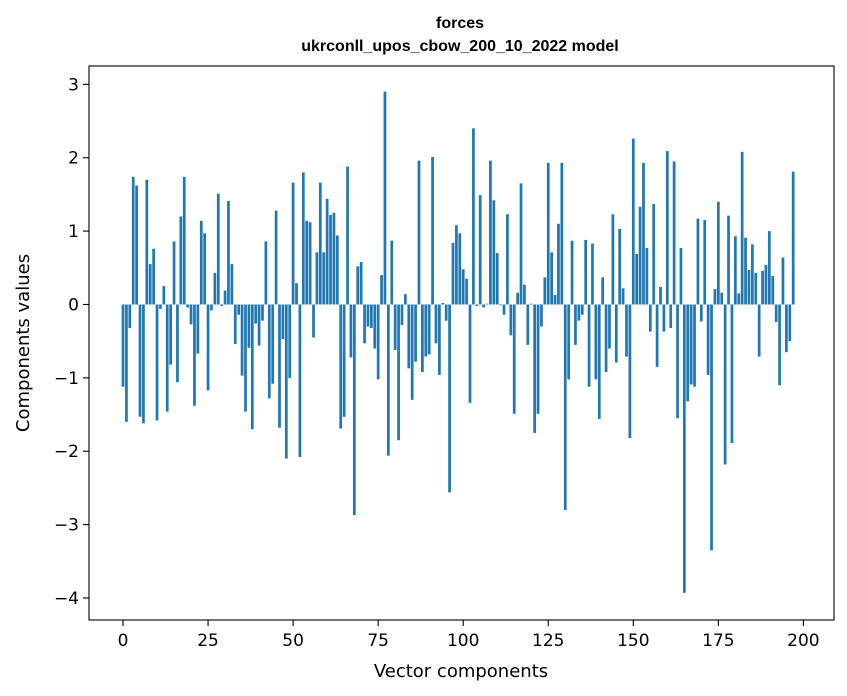 Image resolution: width=847 pixels, height=696 pixels. I want to click on x-tick-label: 0, so click(123, 641).